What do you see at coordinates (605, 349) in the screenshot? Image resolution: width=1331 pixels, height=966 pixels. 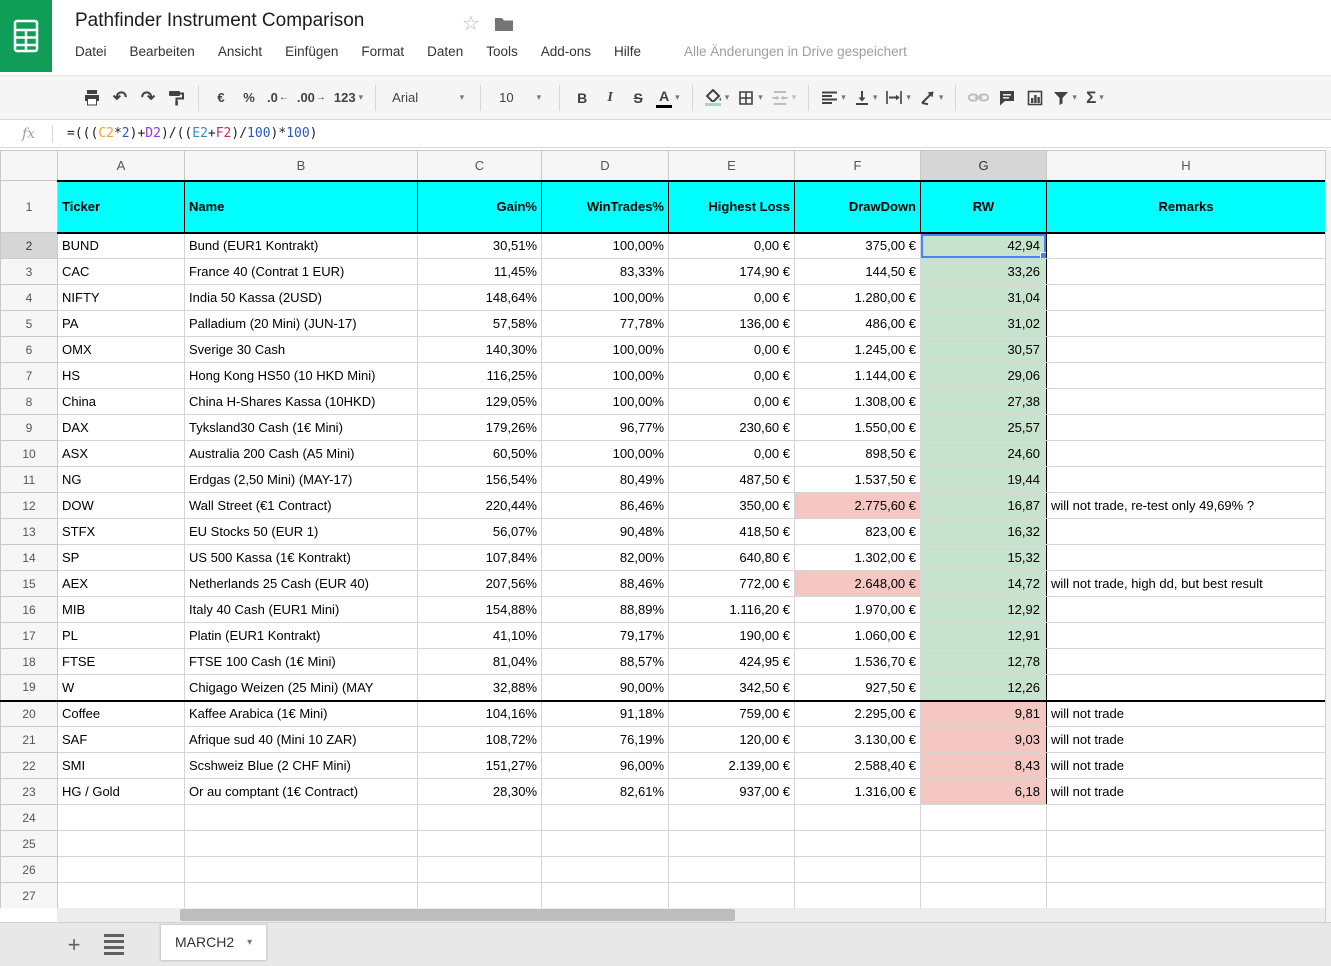 I see `cell-D6: 100,00%` at bounding box center [605, 349].